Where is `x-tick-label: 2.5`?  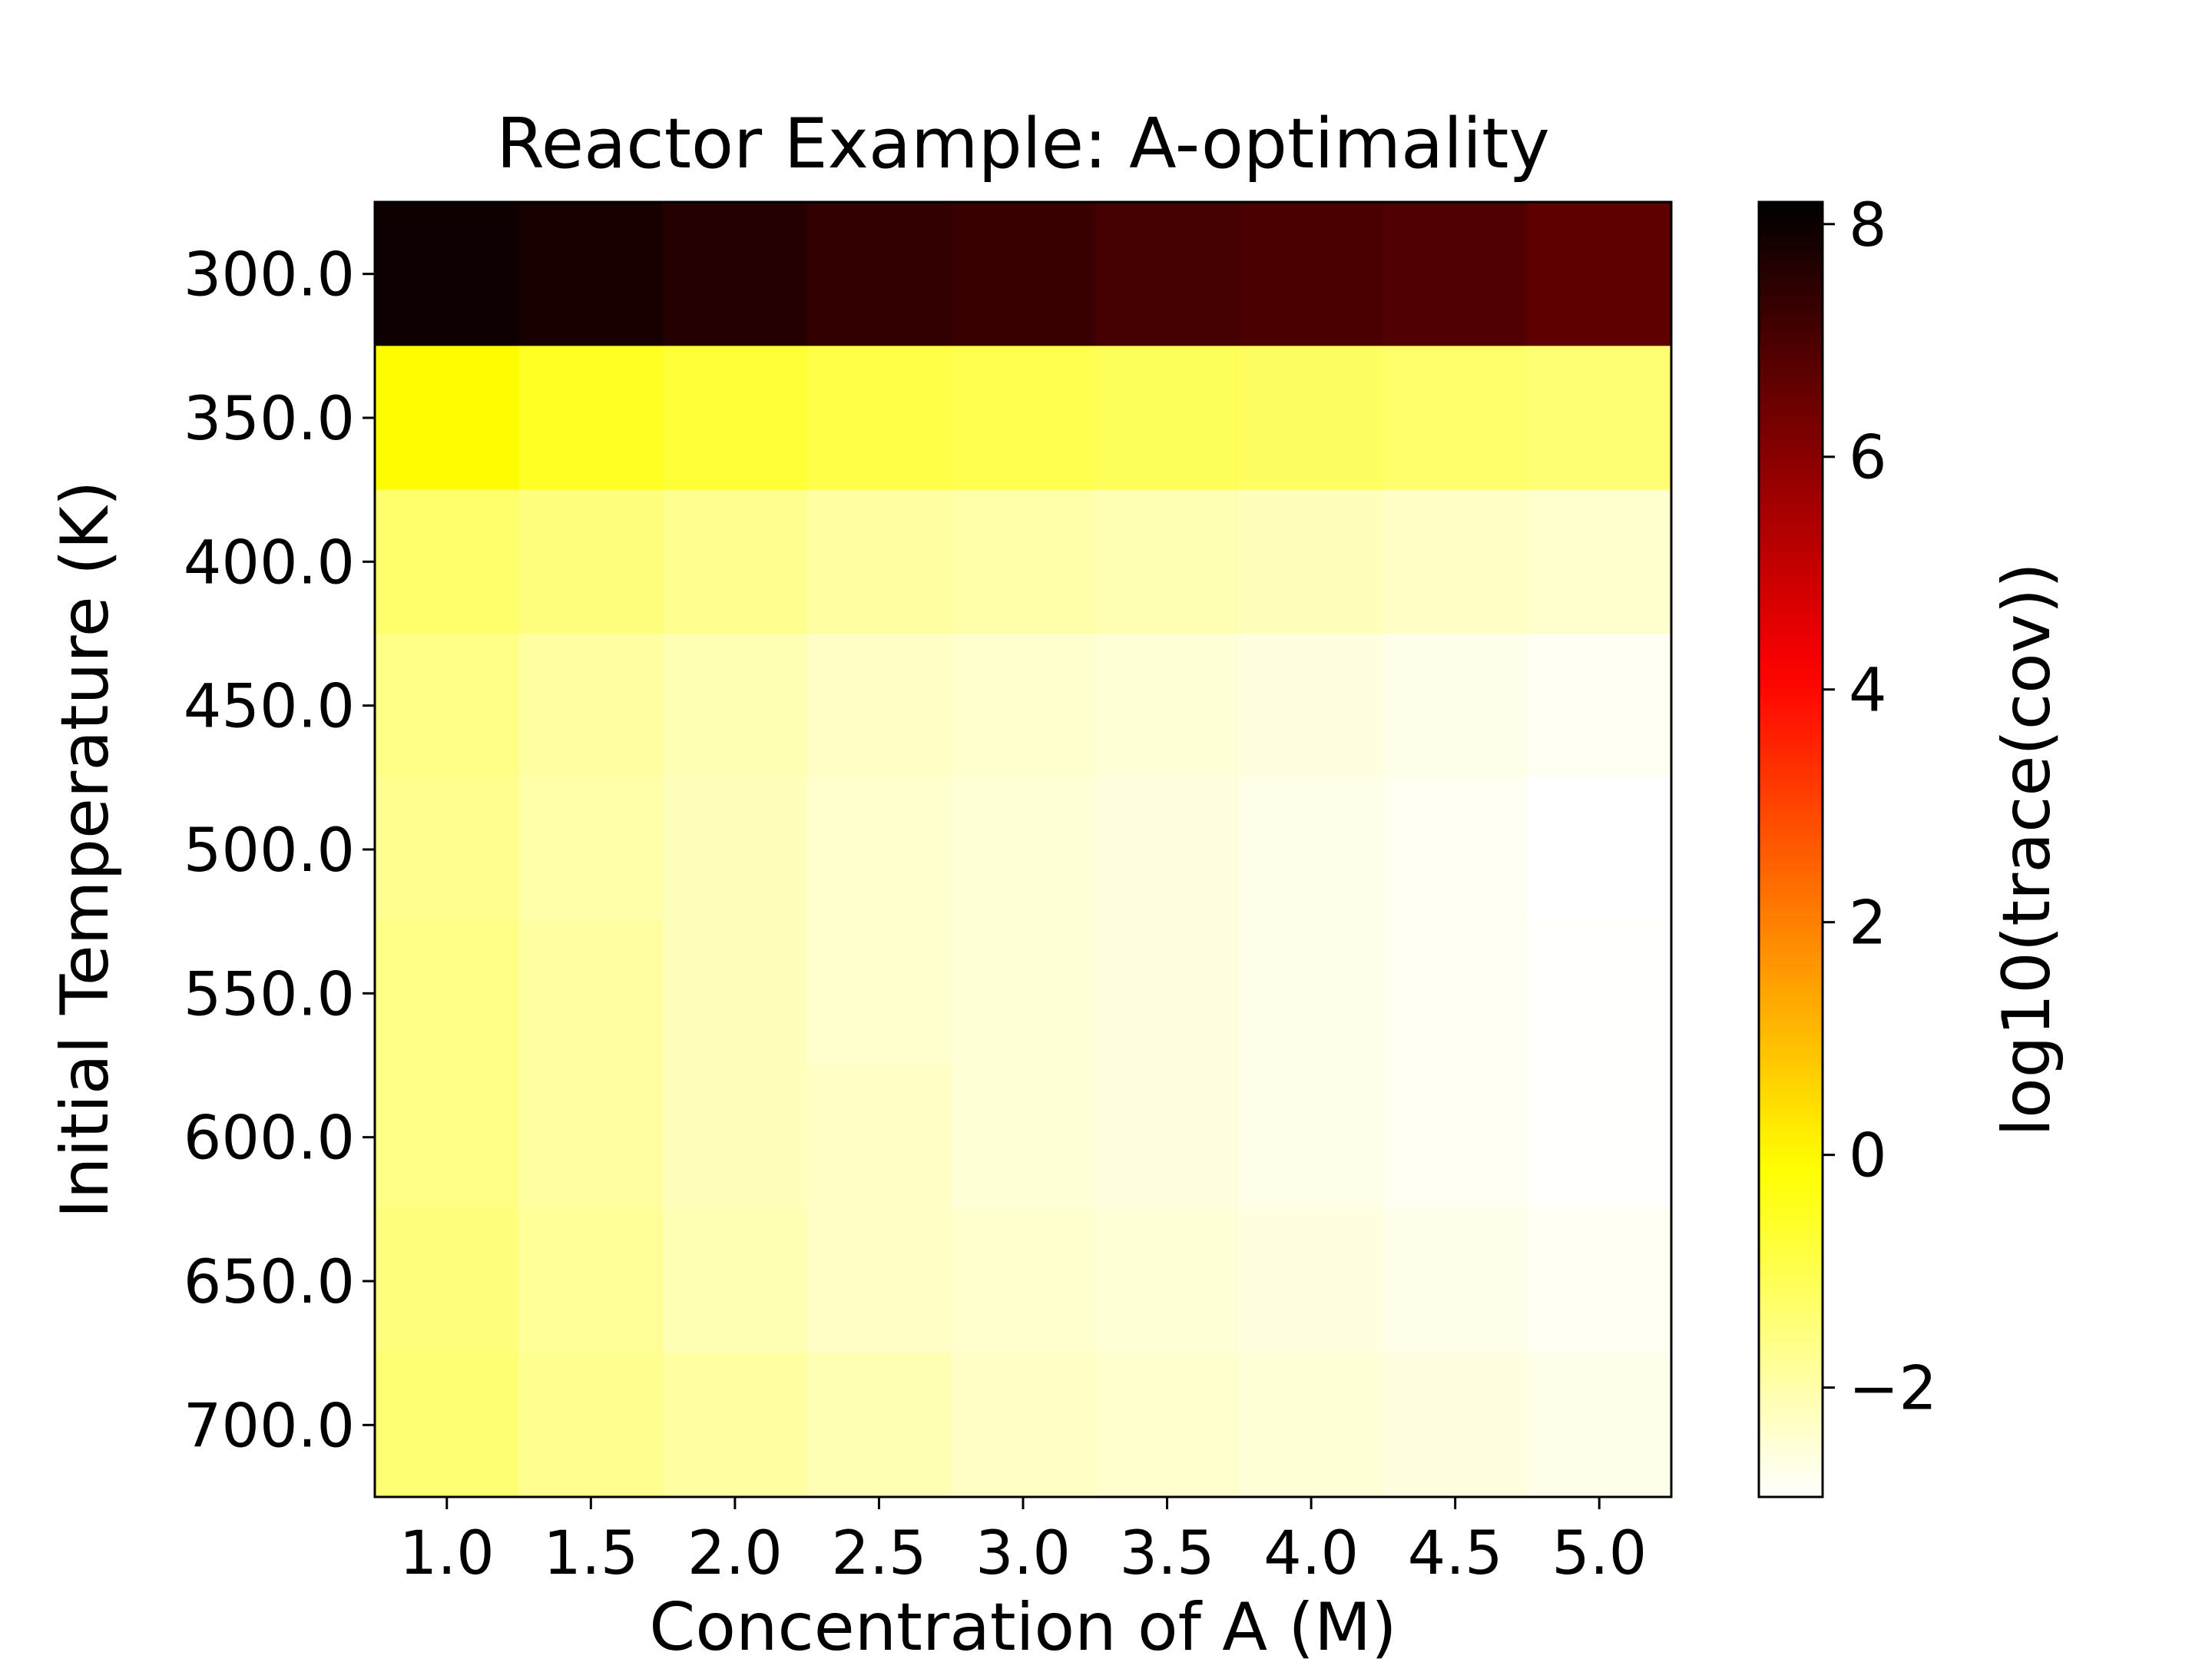
x-tick-label: 2.5 is located at coordinates (878, 1553).